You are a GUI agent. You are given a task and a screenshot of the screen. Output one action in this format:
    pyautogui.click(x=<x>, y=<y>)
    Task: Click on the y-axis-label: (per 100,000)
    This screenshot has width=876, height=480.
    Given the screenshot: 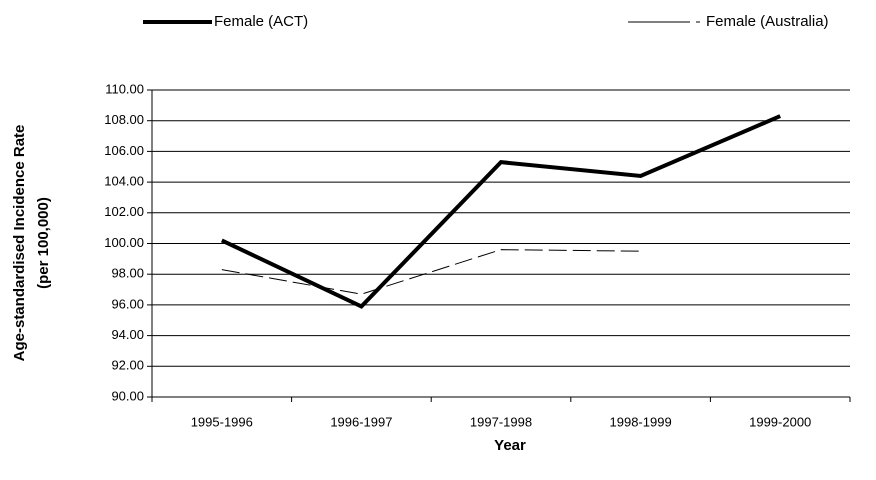 What is the action you would take?
    pyautogui.click(x=43, y=243)
    